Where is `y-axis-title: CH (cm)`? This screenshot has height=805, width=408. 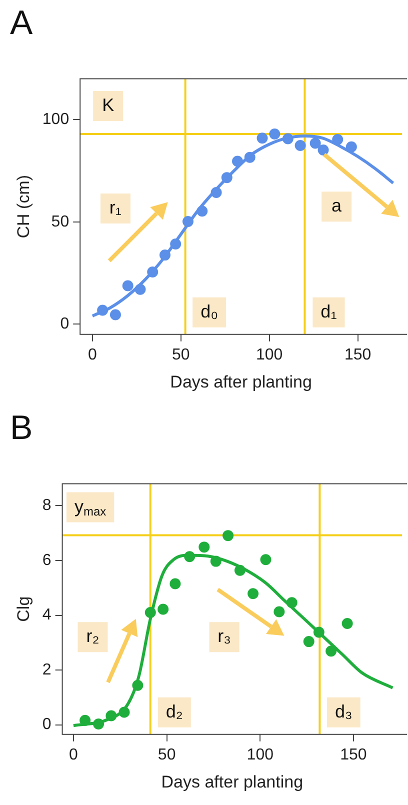 y-axis-title: CH (cm) is located at coordinates (23, 206).